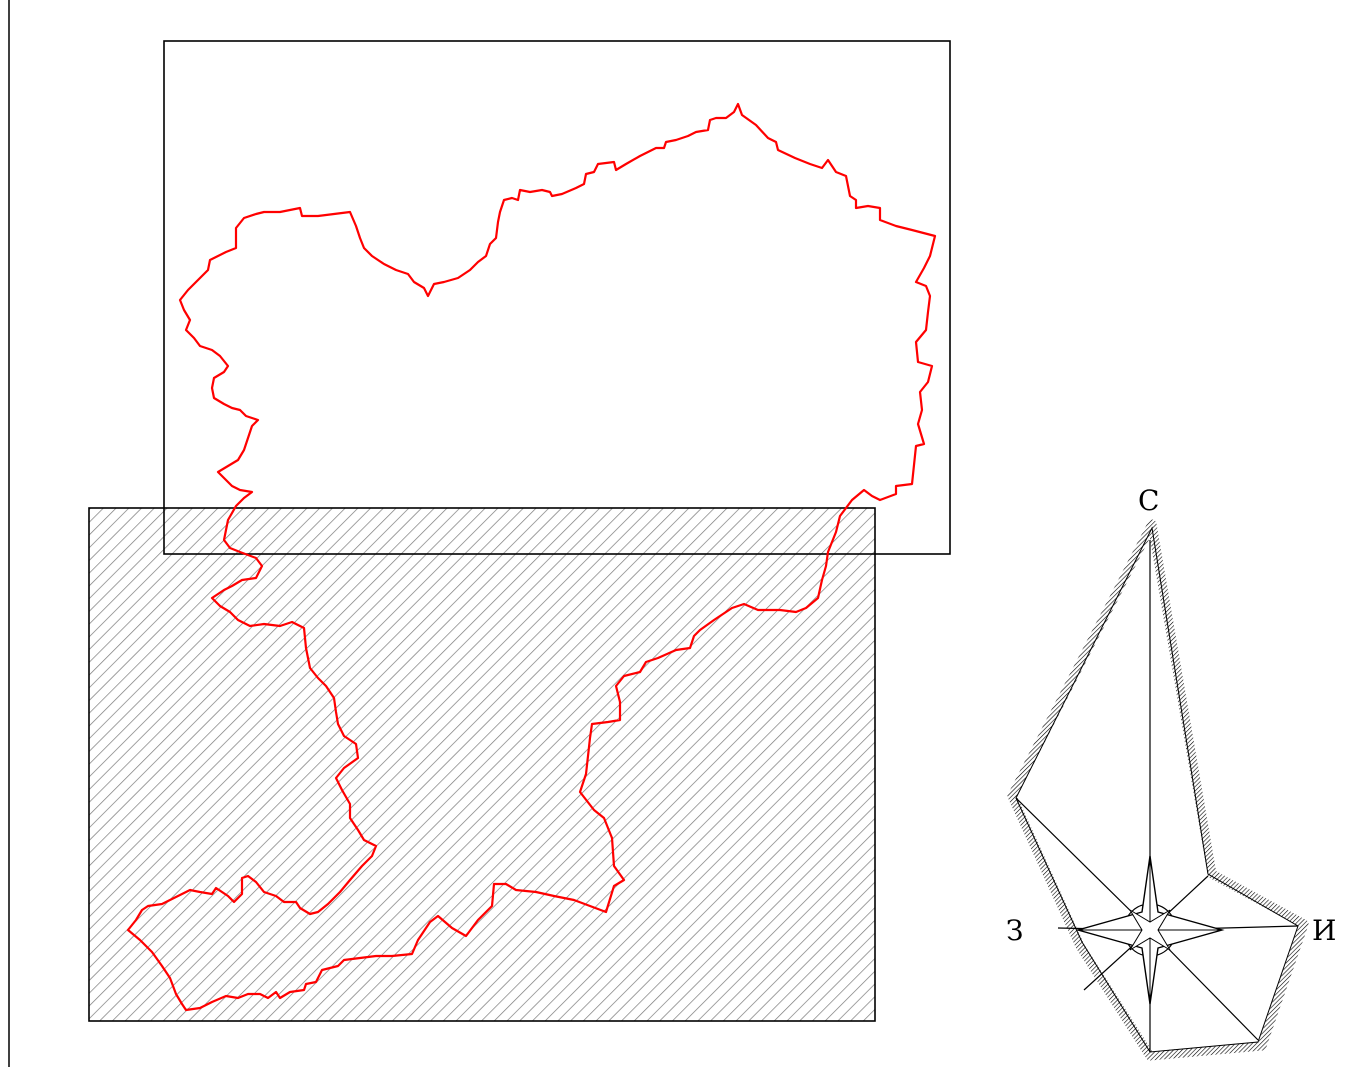 This screenshot has height=1067, width=1351. I want to click on compass-east-label: И, so click(1324, 930).